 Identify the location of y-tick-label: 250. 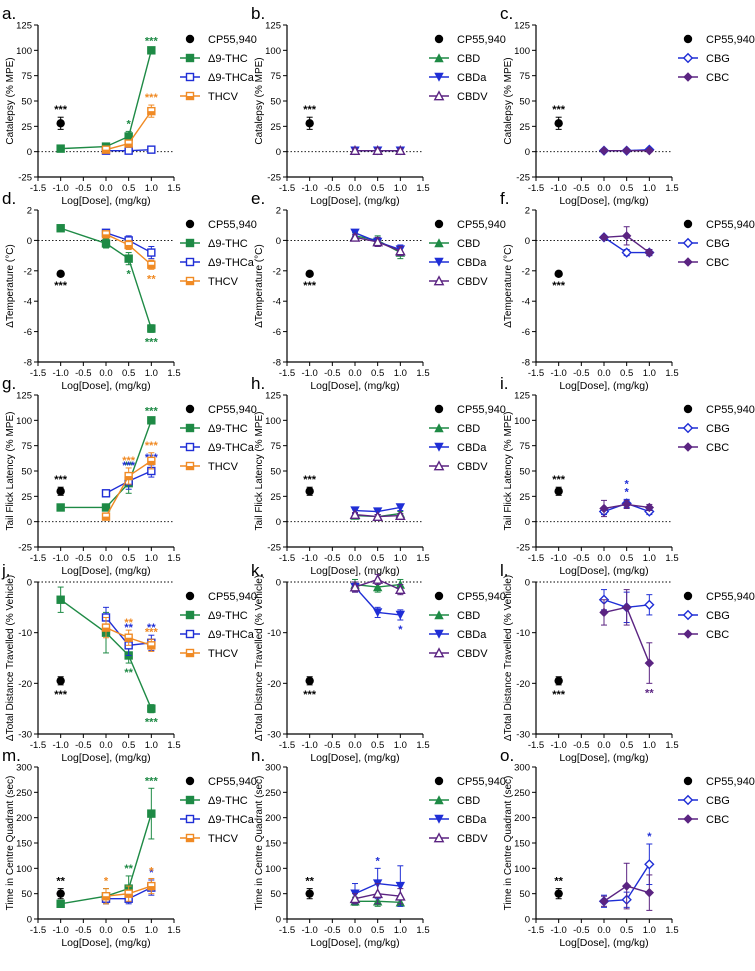
(24, 793).